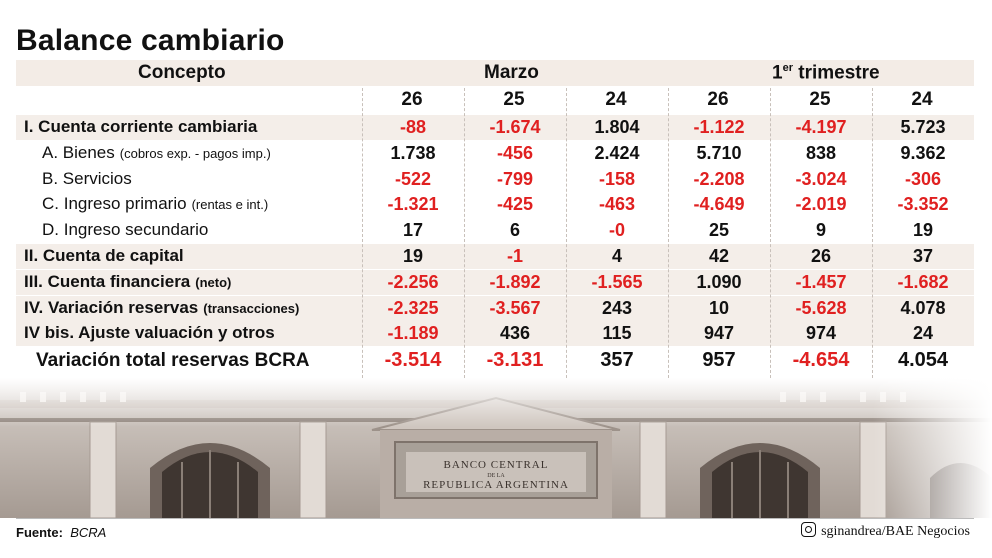 The image size is (992, 558). Describe the element at coordinates (923, 178) in the screenshot. I see `cell-value: -306` at that location.